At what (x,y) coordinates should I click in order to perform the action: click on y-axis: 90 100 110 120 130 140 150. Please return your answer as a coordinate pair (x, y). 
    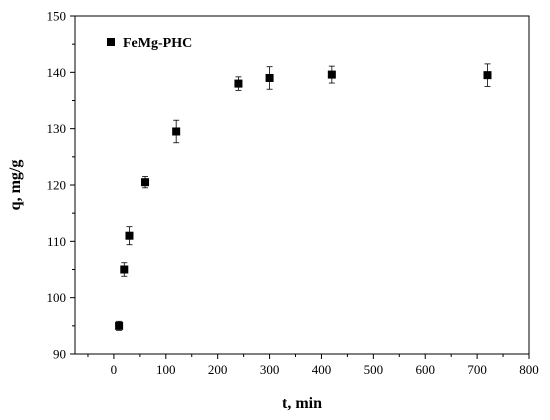
    Looking at the image, I should click on (61, 185).